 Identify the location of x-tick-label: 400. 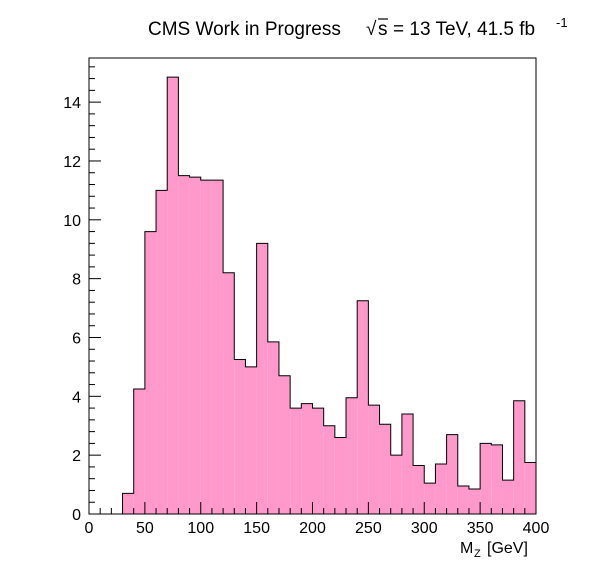
(536, 528).